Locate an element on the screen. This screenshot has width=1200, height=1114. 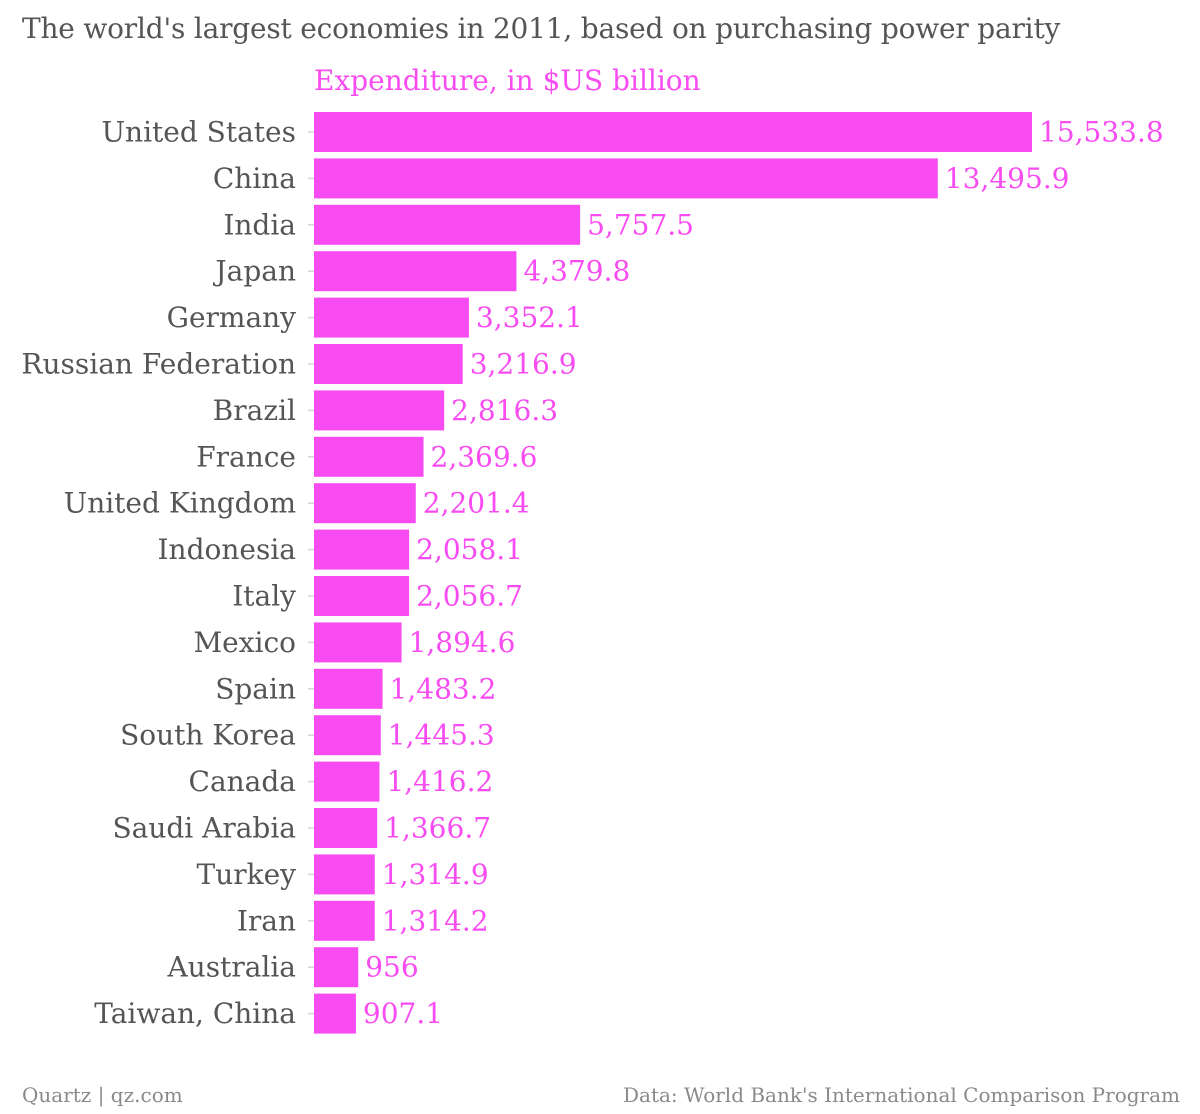
bar-spain is located at coordinates (348, 688).